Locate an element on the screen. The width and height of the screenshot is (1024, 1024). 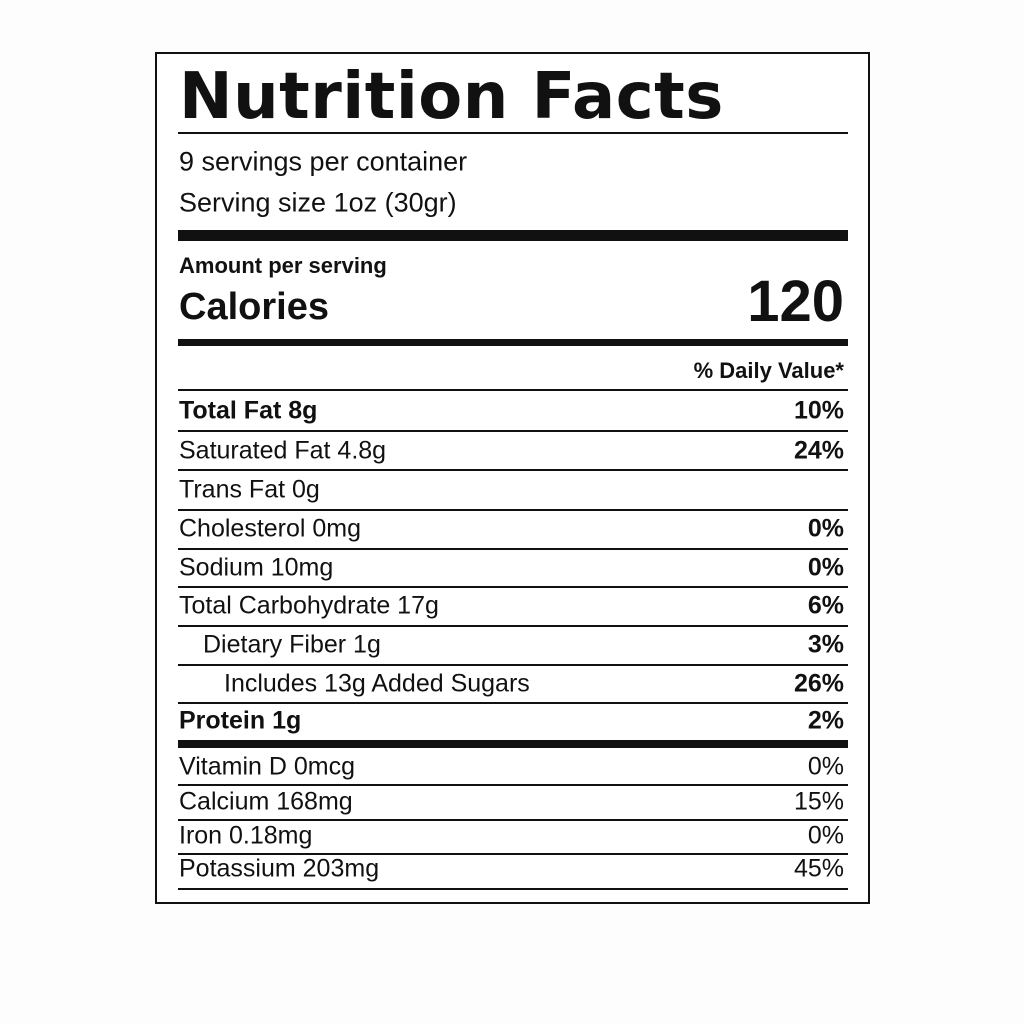
servings: 9 servings per container is located at coordinates (323, 161).